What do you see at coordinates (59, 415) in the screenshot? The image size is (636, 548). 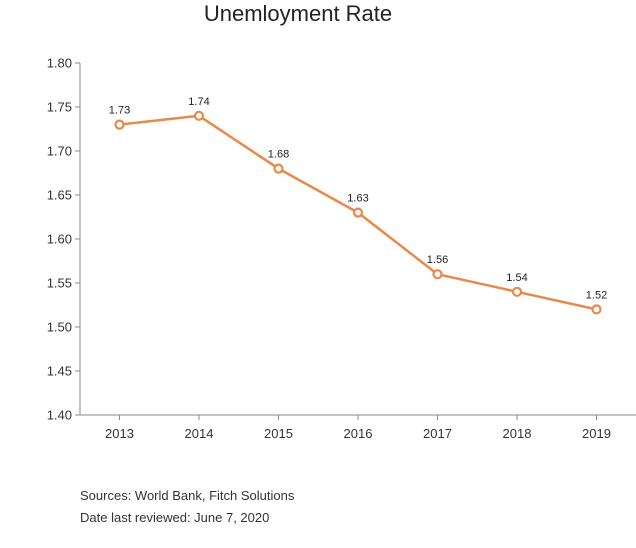 I see `y-tick-label: 1.40` at bounding box center [59, 415].